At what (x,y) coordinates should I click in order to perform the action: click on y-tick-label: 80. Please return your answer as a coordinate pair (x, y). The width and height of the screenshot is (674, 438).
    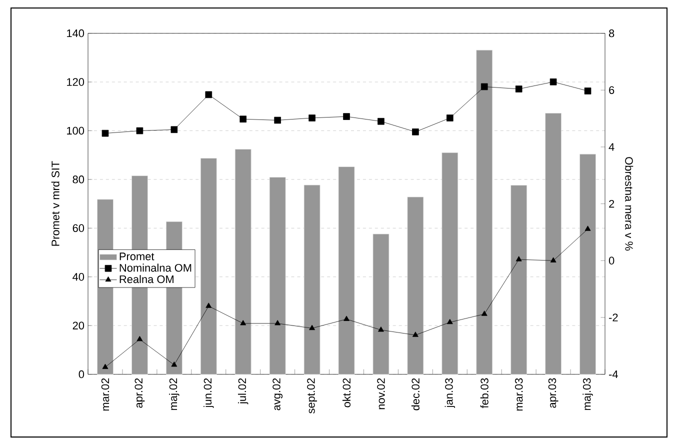
    Looking at the image, I should click on (78, 180).